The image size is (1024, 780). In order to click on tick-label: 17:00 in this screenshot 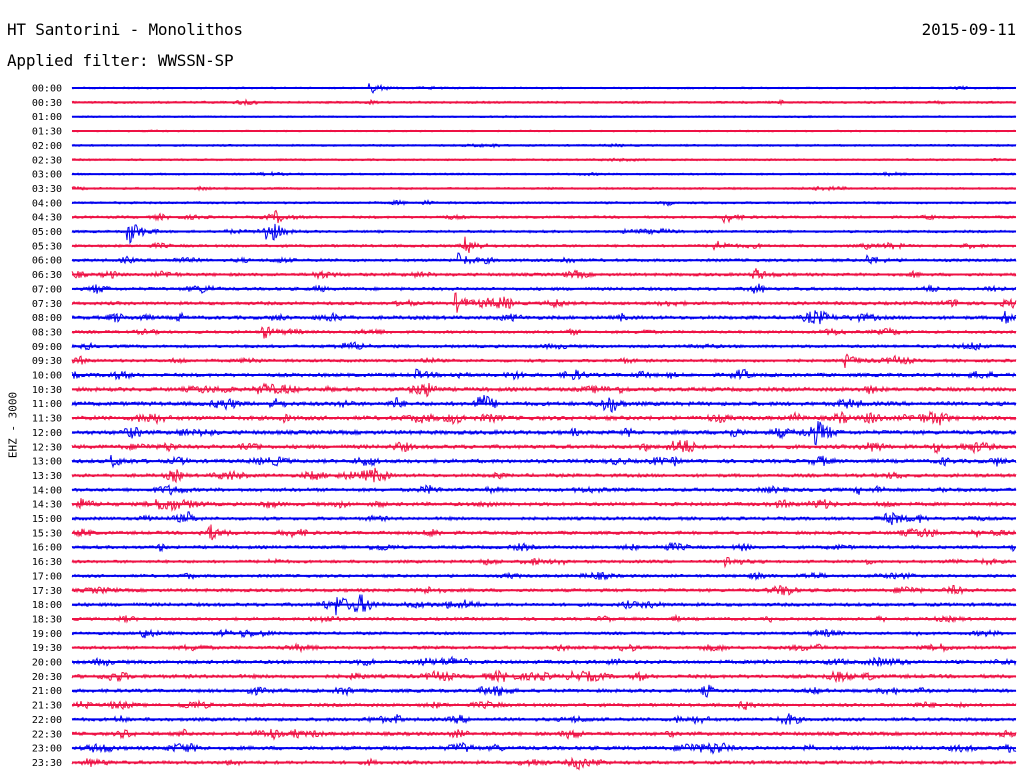, I will do `click(47, 576)`.